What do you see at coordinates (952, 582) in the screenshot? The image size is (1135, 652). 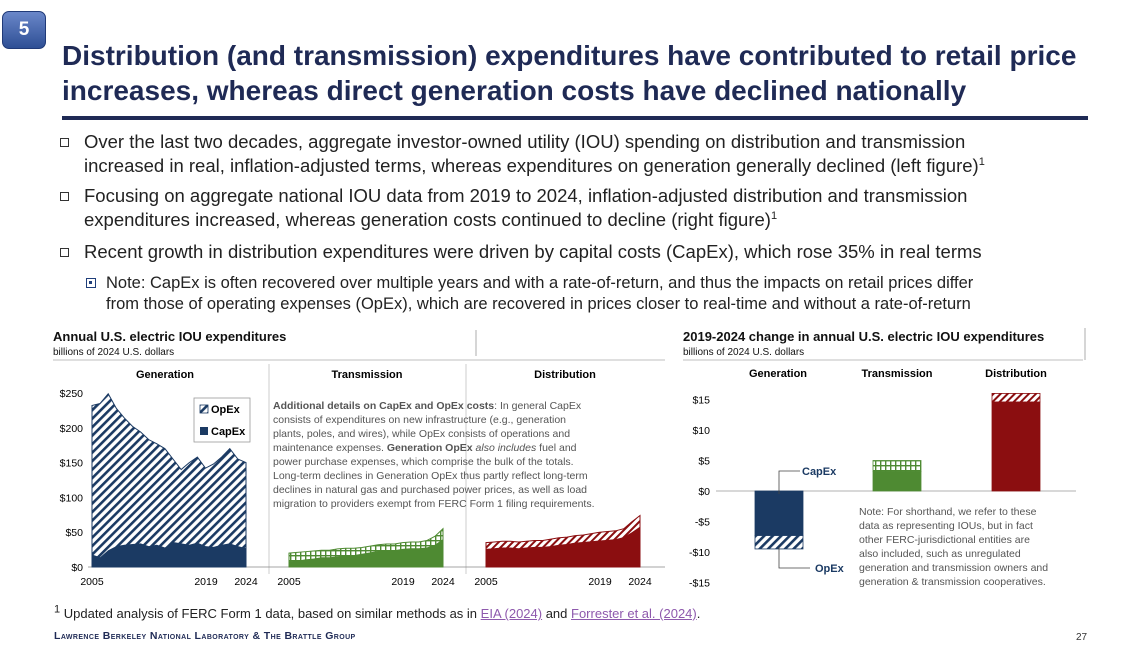 I see `note-line-6: generation & transmission cooperatives.` at bounding box center [952, 582].